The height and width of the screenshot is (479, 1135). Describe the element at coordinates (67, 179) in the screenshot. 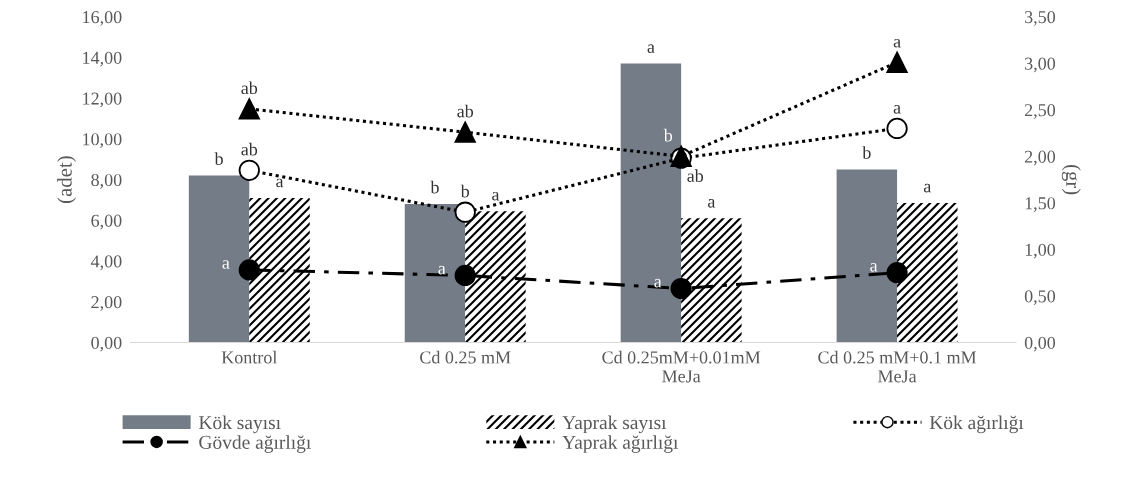

I see `y-axis-title: (adet)` at that location.